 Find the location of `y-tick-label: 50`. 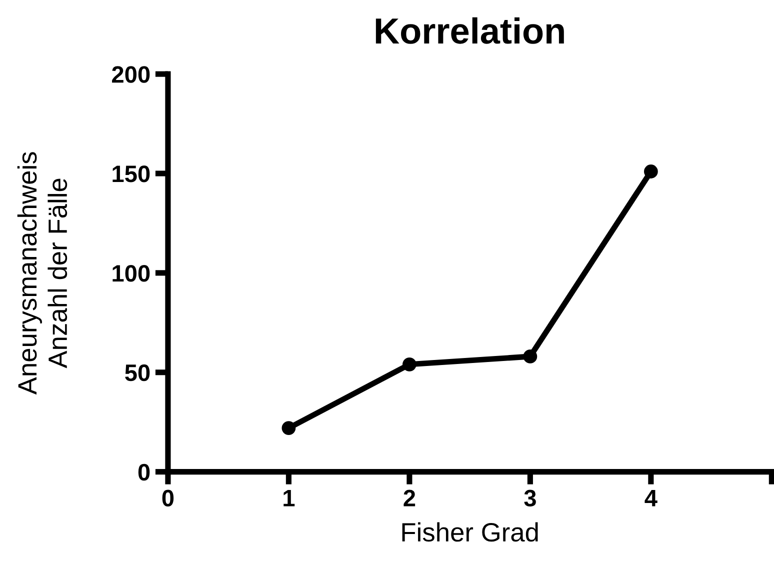

y-tick-label: 50 is located at coordinates (137, 373).